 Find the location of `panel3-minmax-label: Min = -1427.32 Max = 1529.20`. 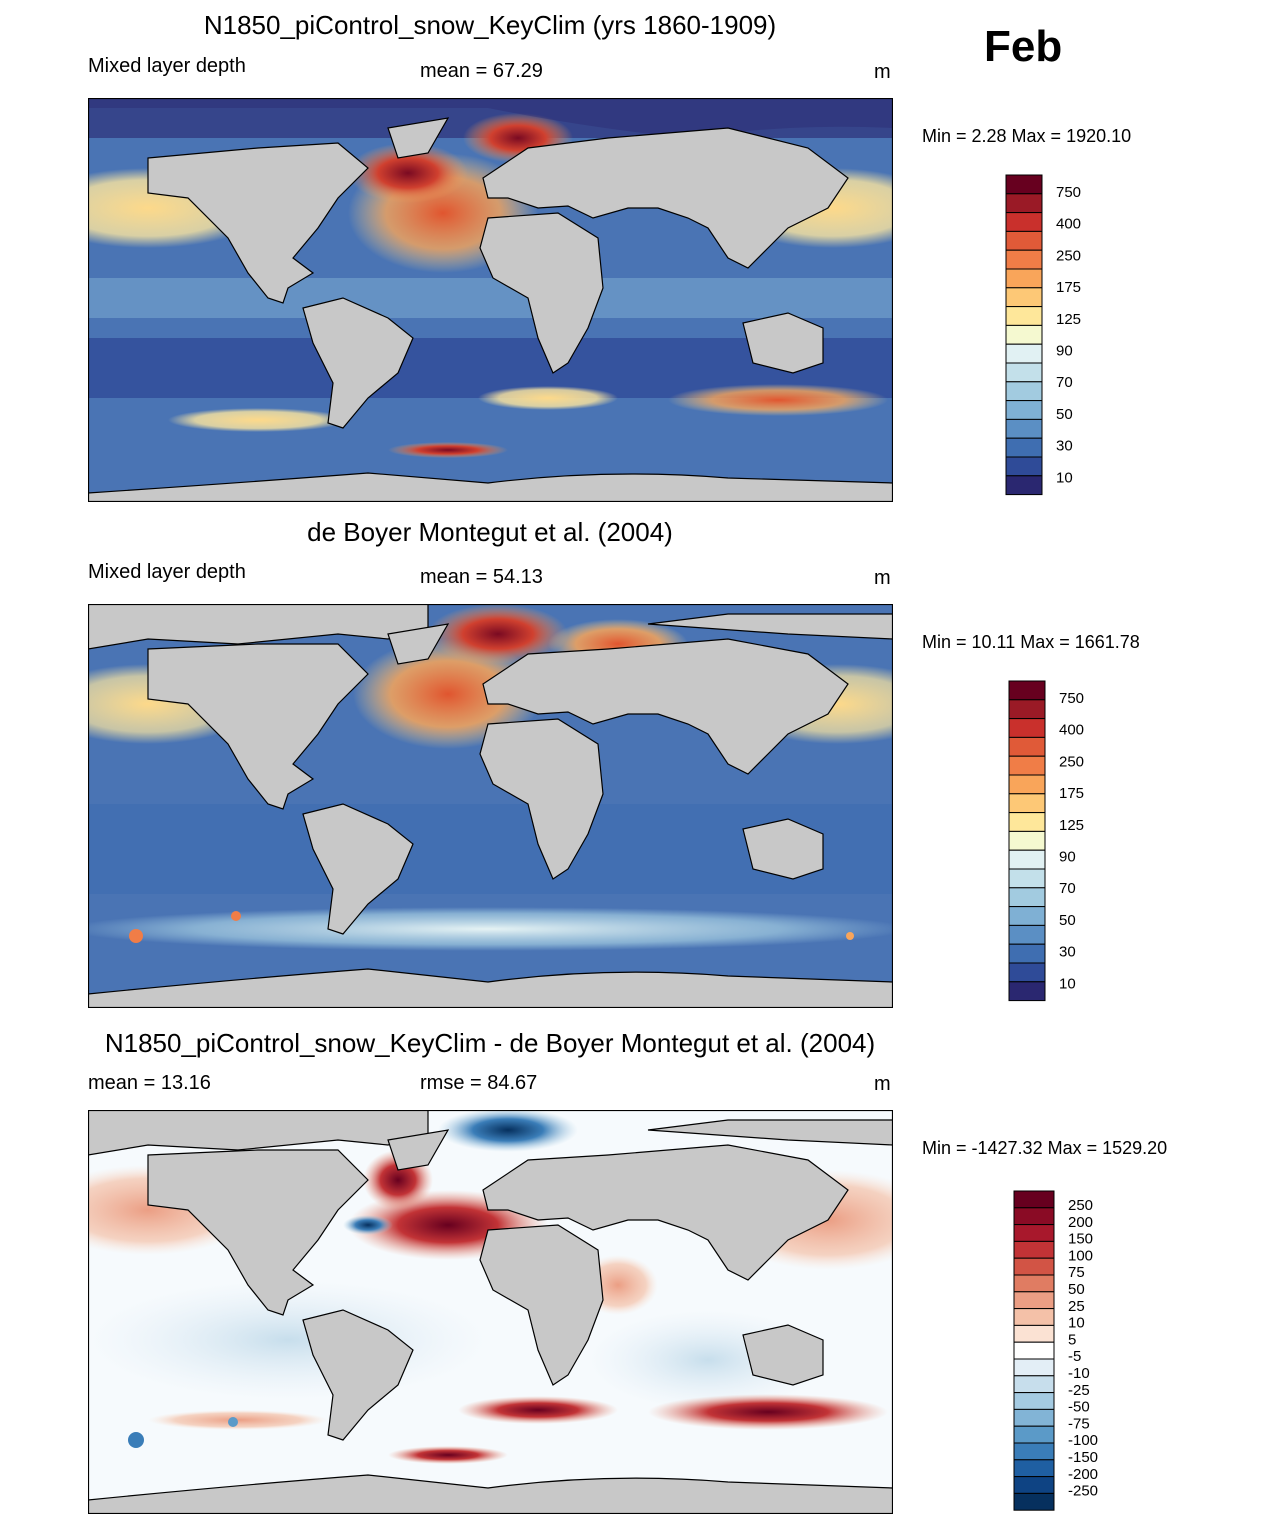

panel3-minmax-label: Min = -1427.32 Max = 1529.20 is located at coordinates (1045, 1148).